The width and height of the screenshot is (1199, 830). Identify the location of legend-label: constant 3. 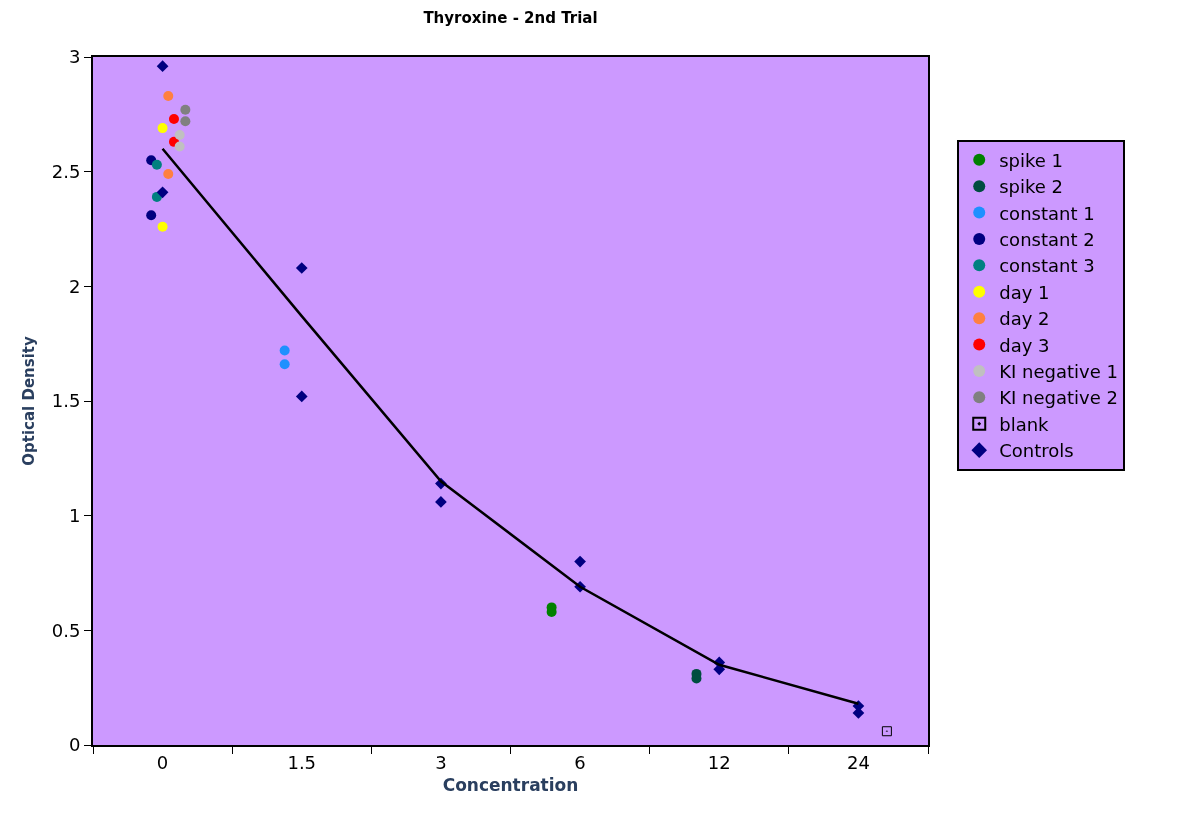
(1047, 266).